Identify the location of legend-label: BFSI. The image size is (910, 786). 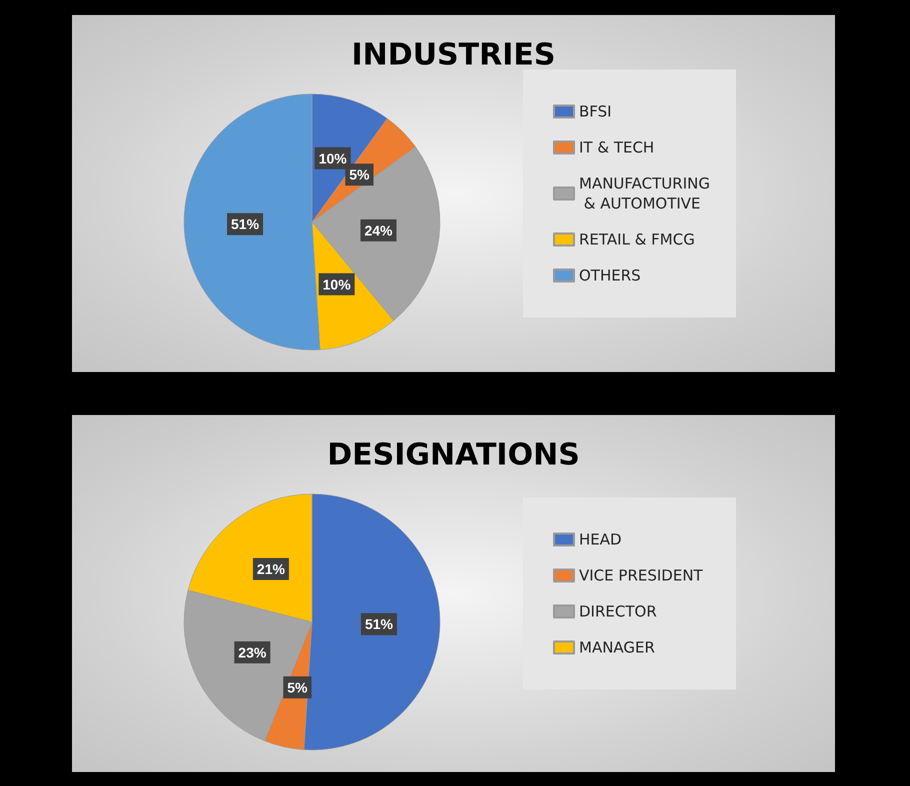
(595, 111).